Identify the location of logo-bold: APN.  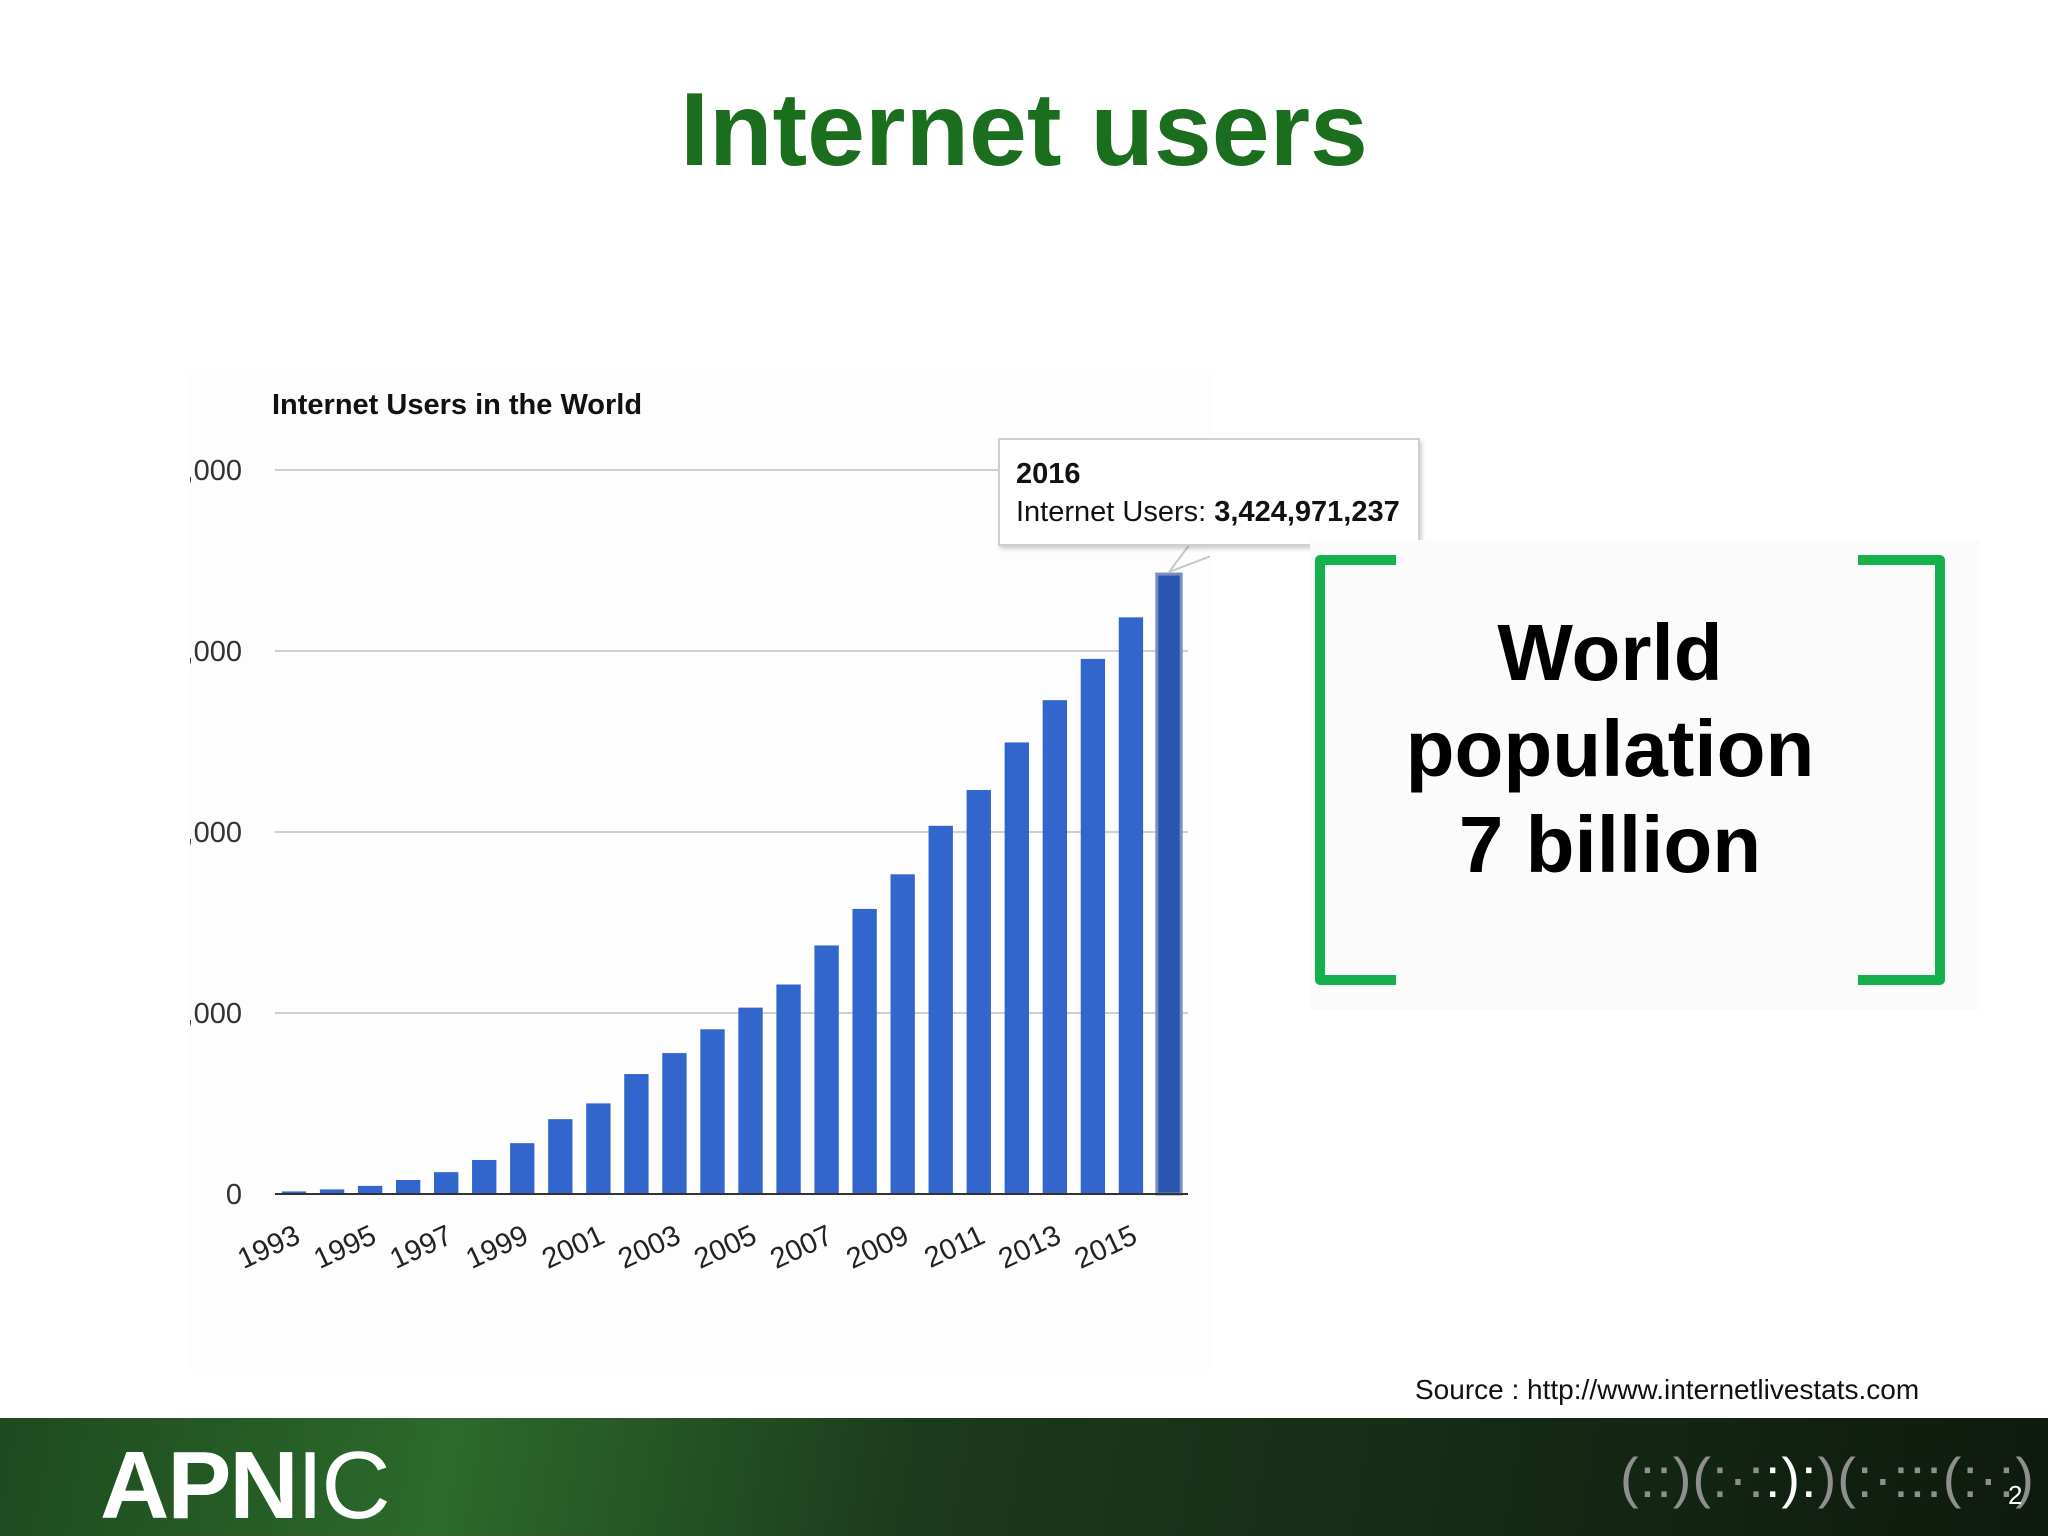
(199, 1485).